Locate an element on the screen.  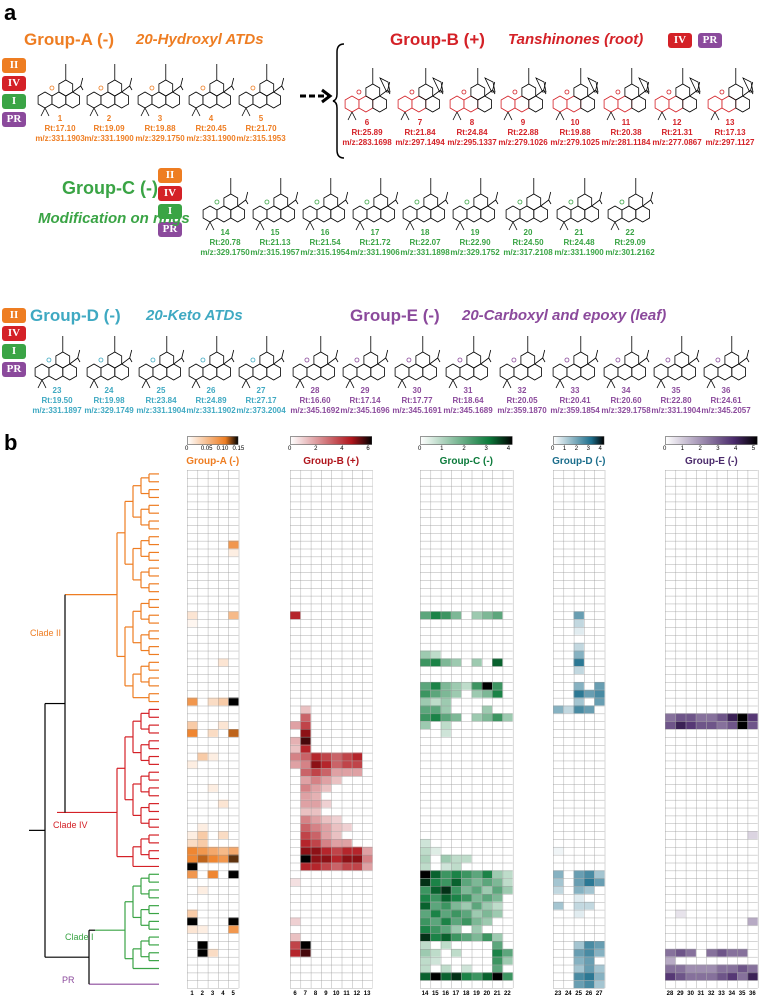
heatmap-column-label: 19 is located at coordinates (476, 994).